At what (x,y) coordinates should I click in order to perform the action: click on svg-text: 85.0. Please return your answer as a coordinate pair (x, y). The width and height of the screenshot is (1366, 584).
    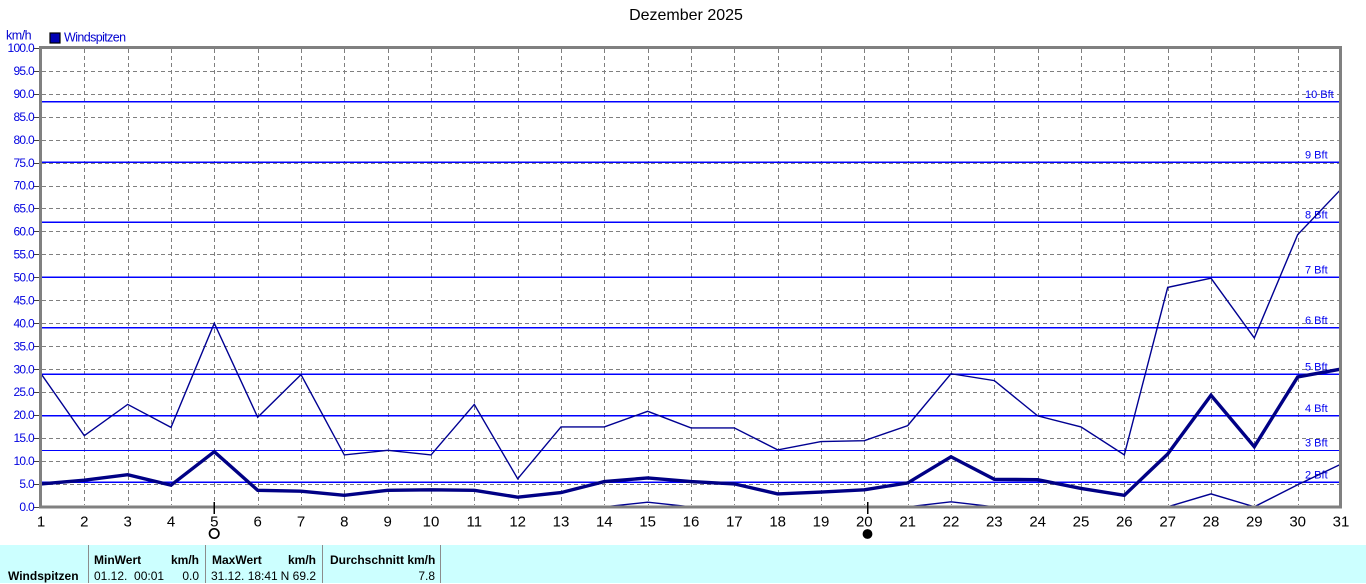
    Looking at the image, I should click on (24, 117).